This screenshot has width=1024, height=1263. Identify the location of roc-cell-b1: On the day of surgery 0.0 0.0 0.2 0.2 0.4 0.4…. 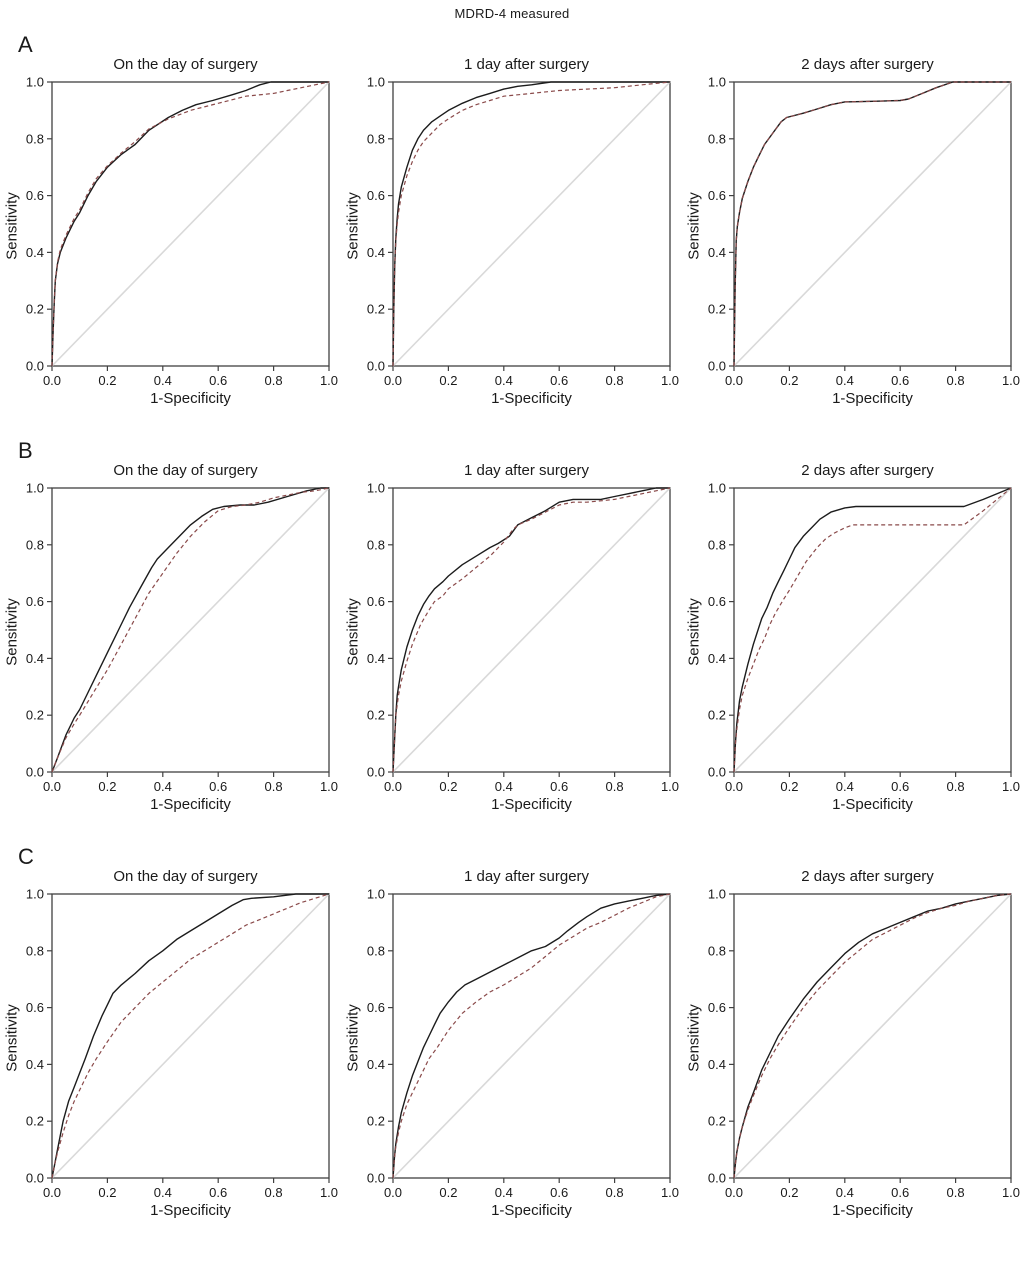
(170, 638).